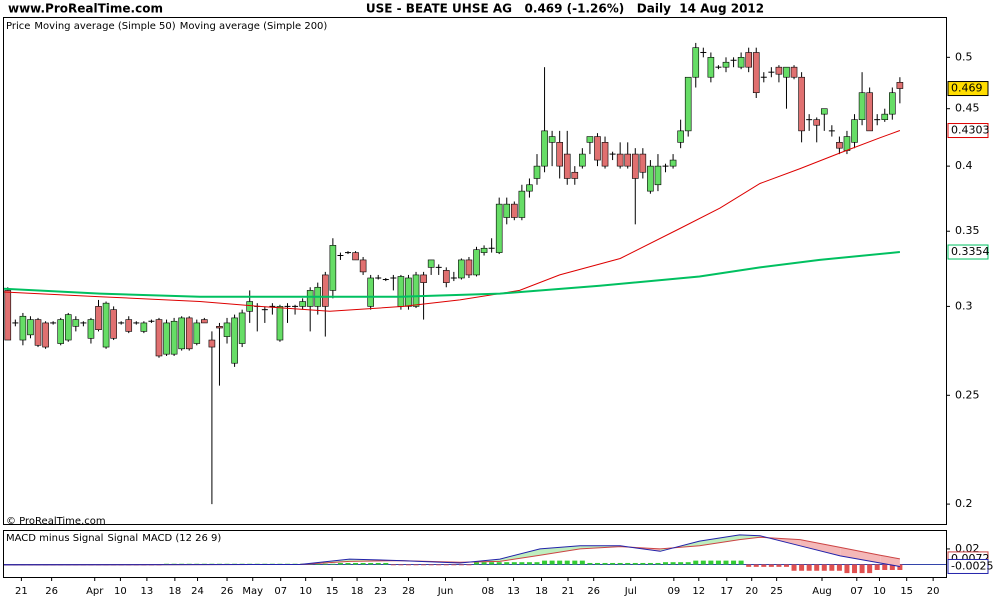  Describe the element at coordinates (181, 538) in the screenshot. I see `legend-entry: MACD (12 26 9)` at that location.